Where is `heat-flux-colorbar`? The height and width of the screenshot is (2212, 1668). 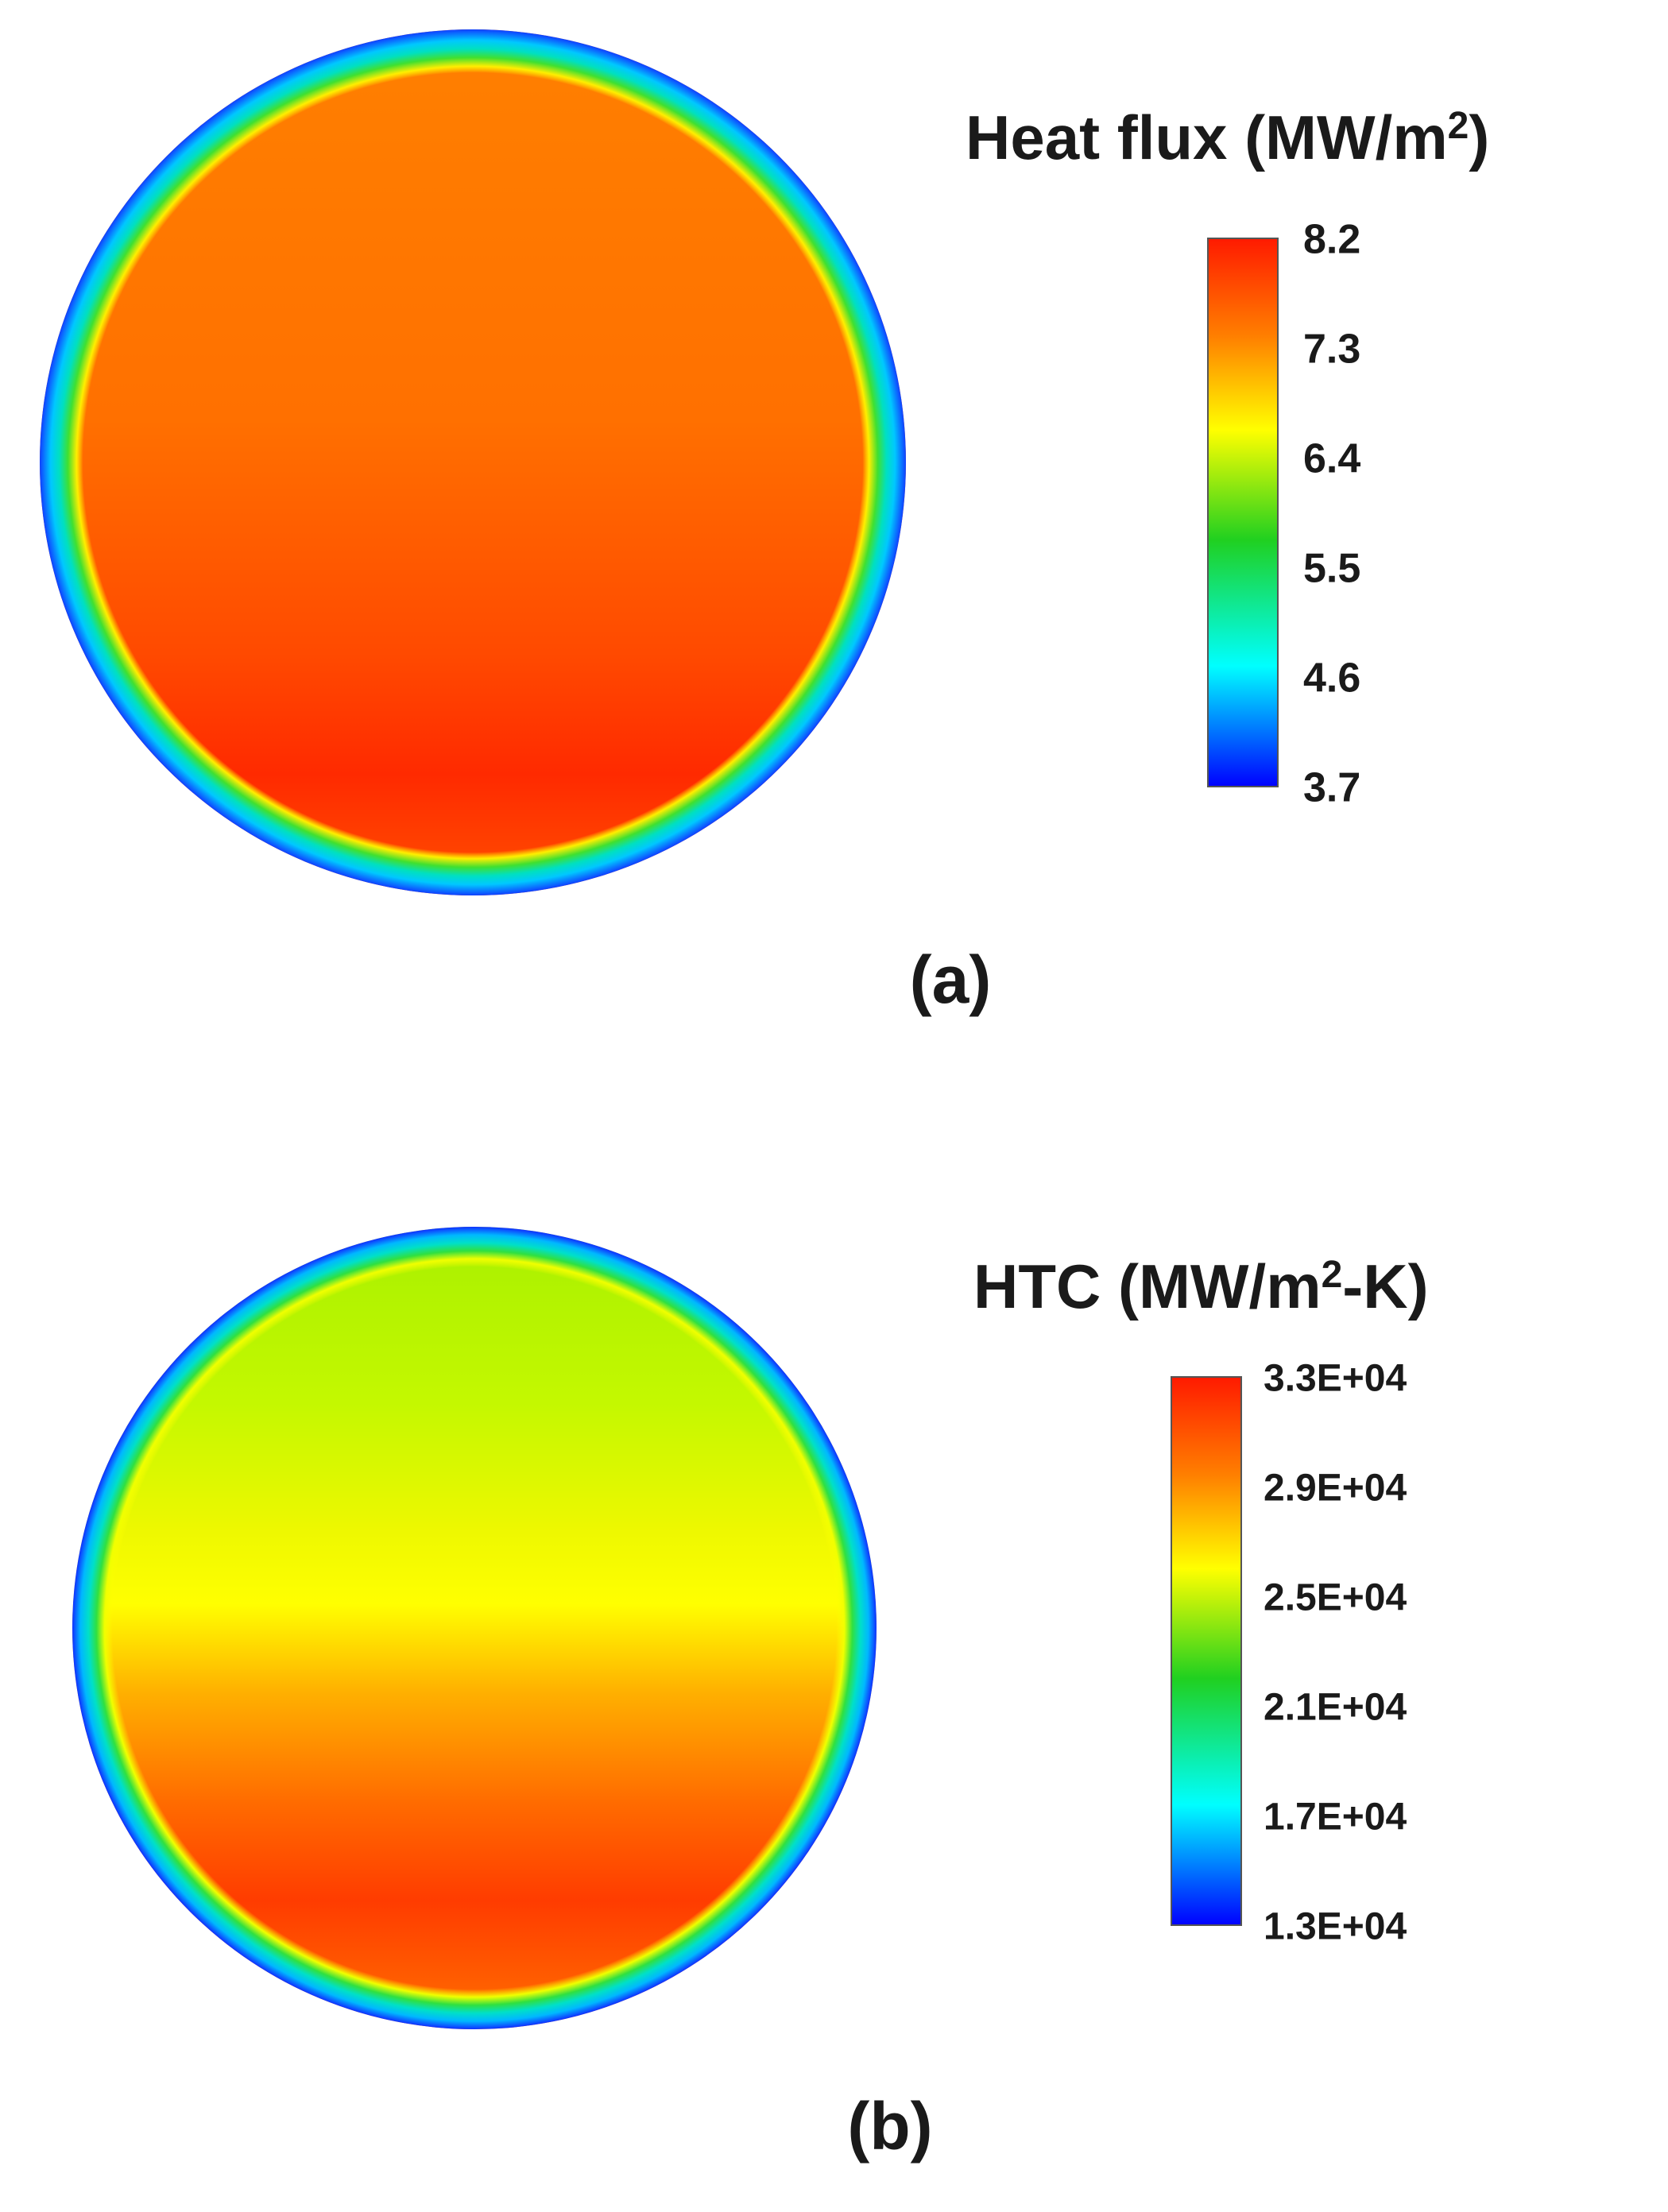 heat-flux-colorbar is located at coordinates (1243, 512).